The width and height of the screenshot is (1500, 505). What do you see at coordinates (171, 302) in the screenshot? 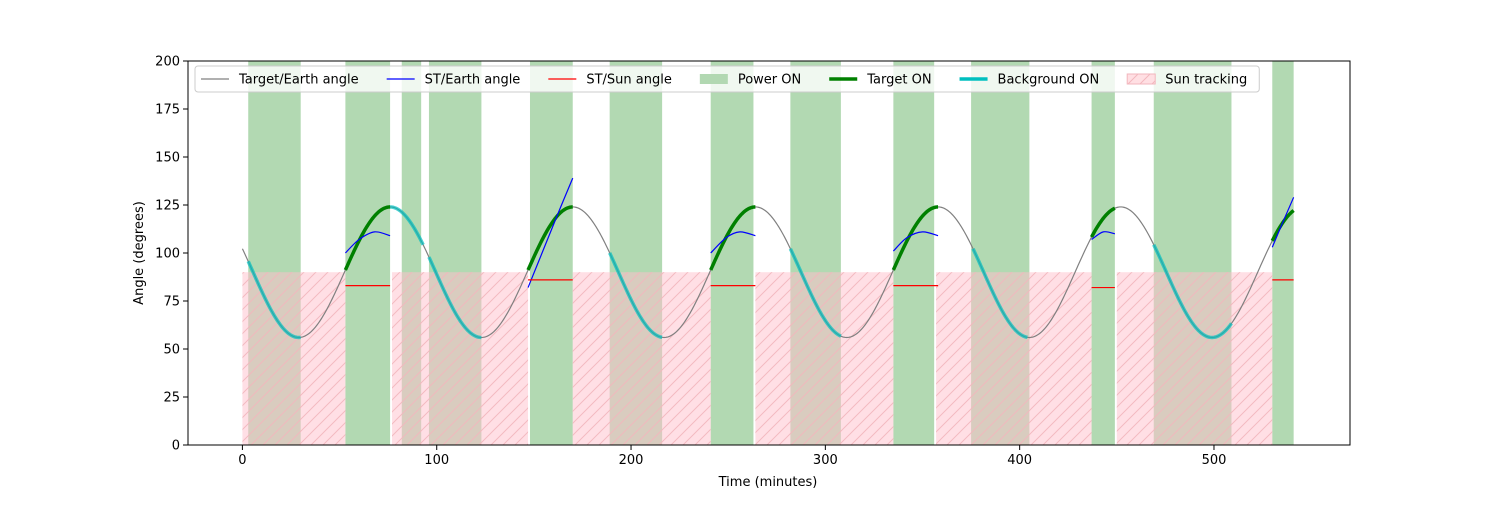
I see `y-tick-label: 75` at bounding box center [171, 302].